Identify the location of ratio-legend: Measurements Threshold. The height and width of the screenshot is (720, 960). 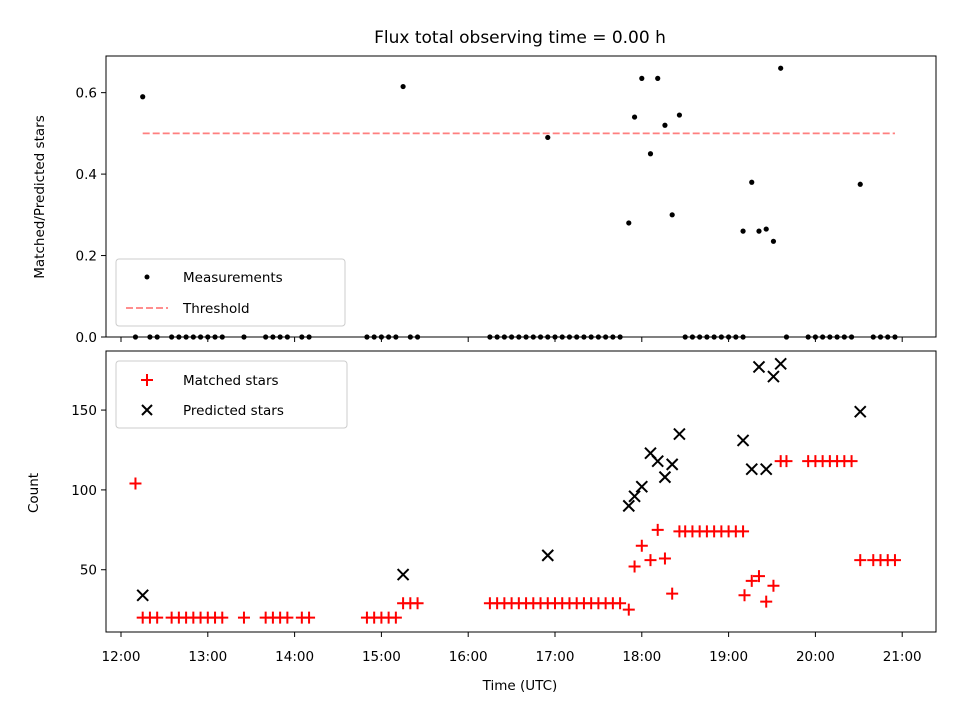
(230, 292).